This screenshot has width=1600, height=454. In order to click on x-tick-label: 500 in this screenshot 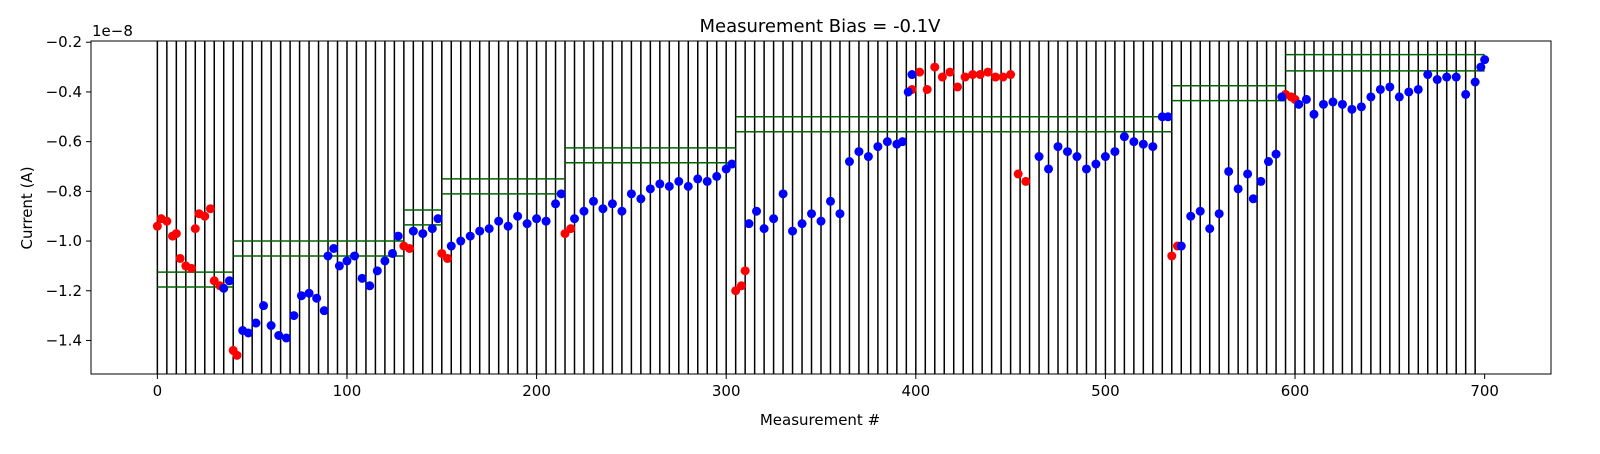, I will do `click(1105, 391)`.